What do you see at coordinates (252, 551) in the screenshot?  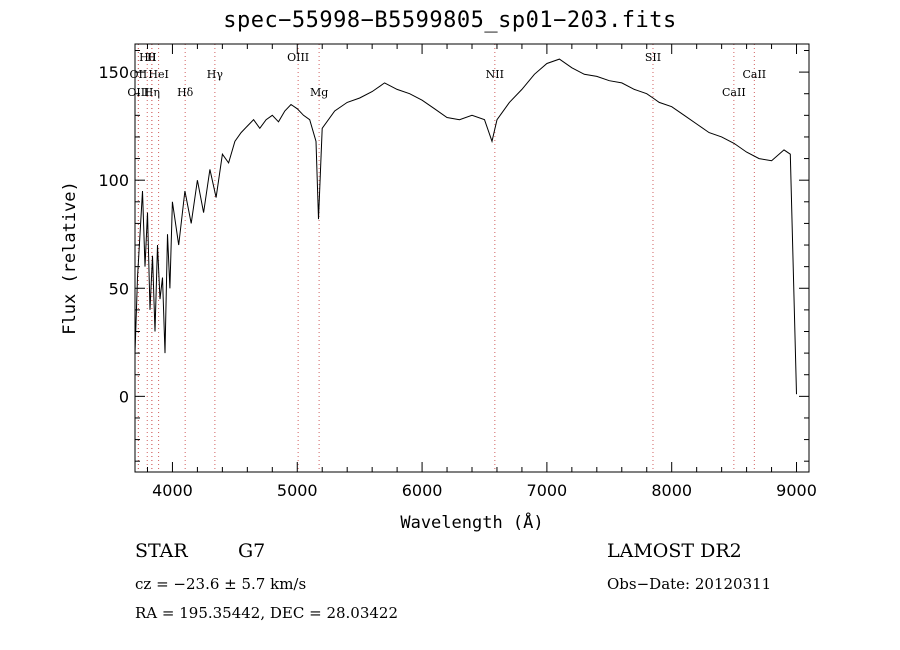 I see `subclass: G7` at bounding box center [252, 551].